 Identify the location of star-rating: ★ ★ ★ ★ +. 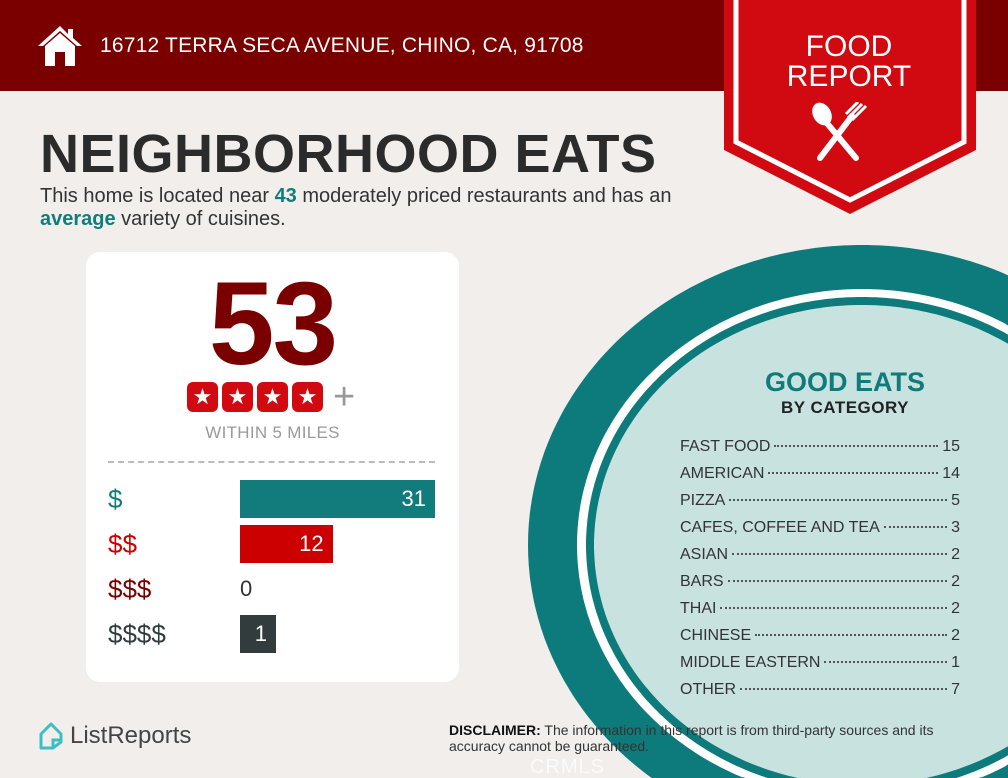
(271, 397).